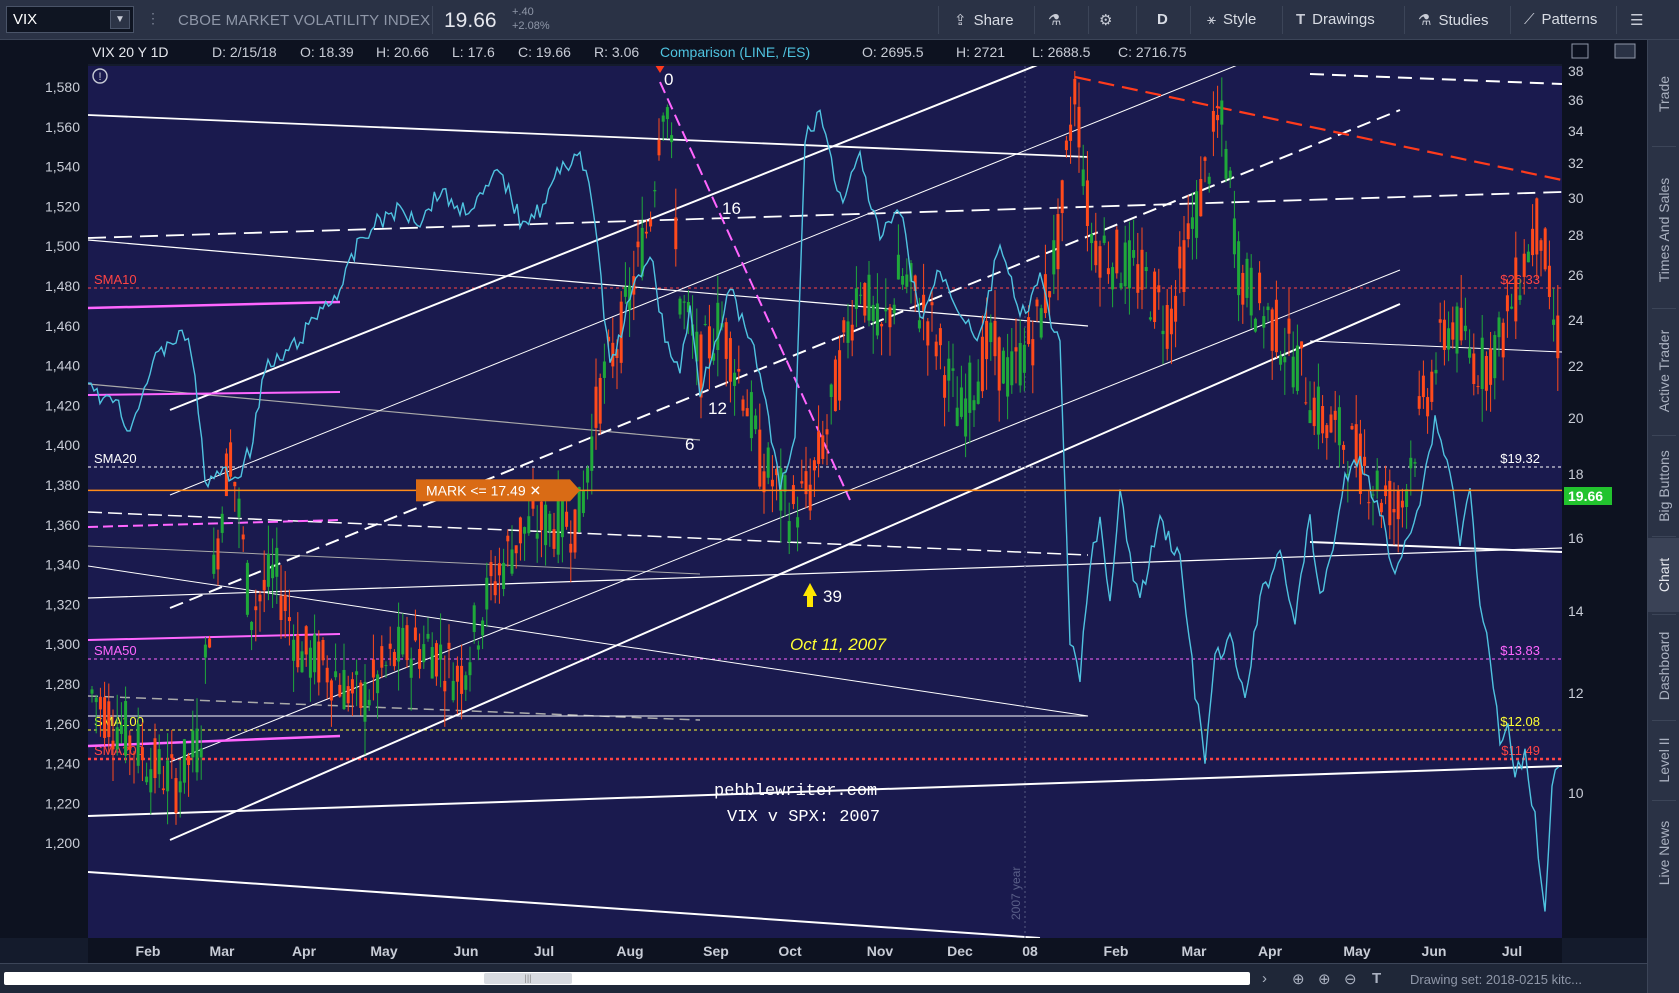 The image size is (1679, 993). Describe the element at coordinates (1162, 19) in the screenshot. I see `period-button: D` at that location.